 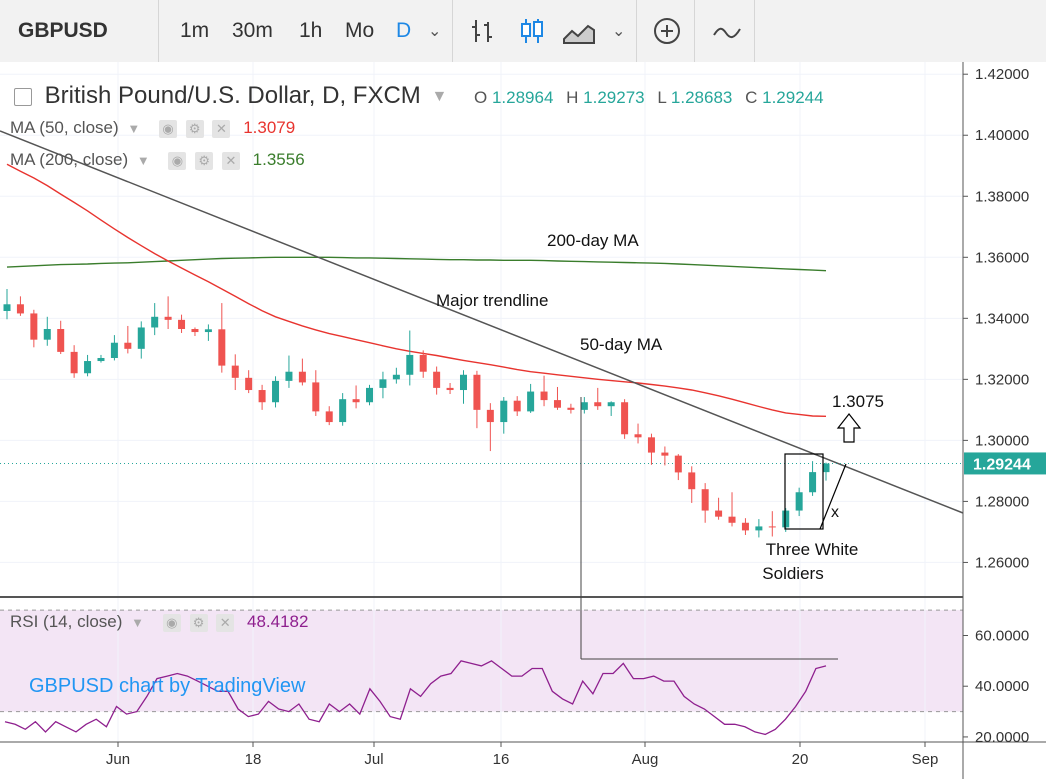 What do you see at coordinates (484, 31) in the screenshot?
I see `bar-chart-style-icon` at bounding box center [484, 31].